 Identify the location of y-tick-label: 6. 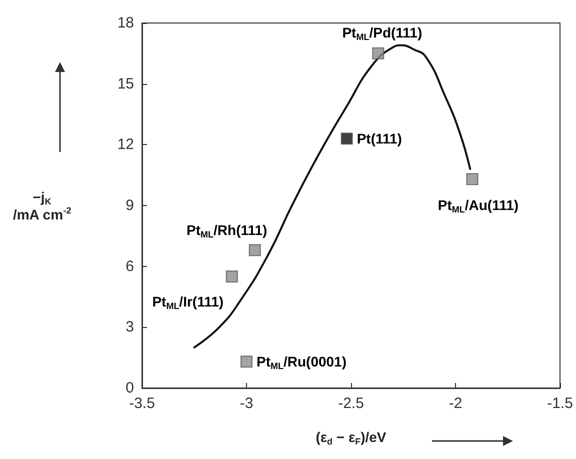
(130, 266).